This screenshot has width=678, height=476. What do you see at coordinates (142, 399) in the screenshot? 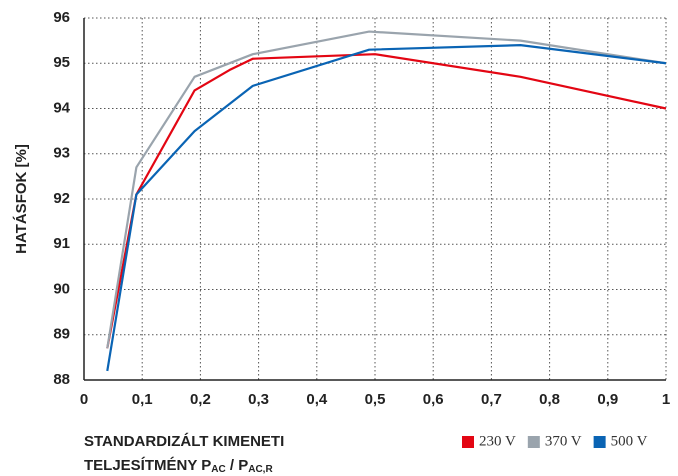
I see `x-tick-label: 0,1` at bounding box center [142, 399].